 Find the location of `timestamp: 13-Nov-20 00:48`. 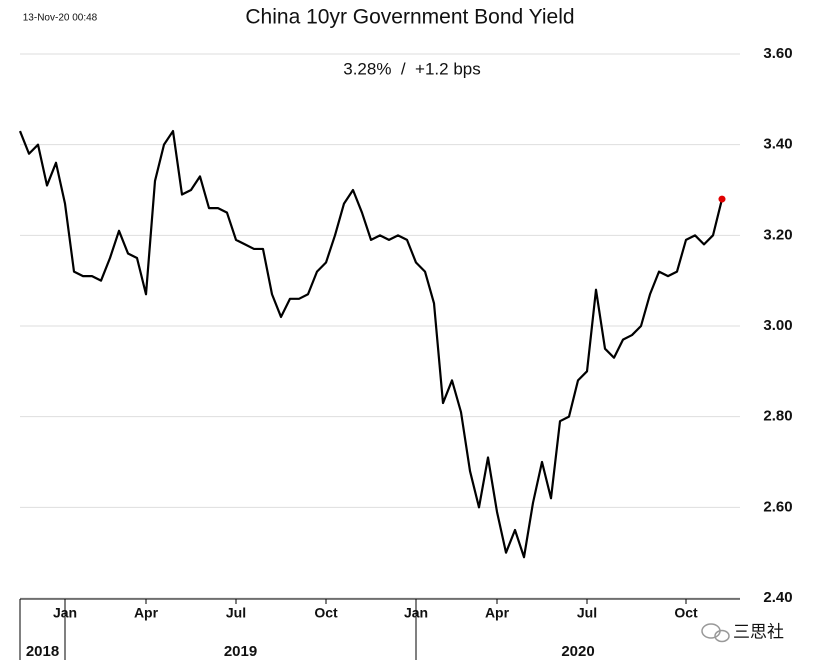

timestamp: 13-Nov-20 00:48 is located at coordinates (60, 18).